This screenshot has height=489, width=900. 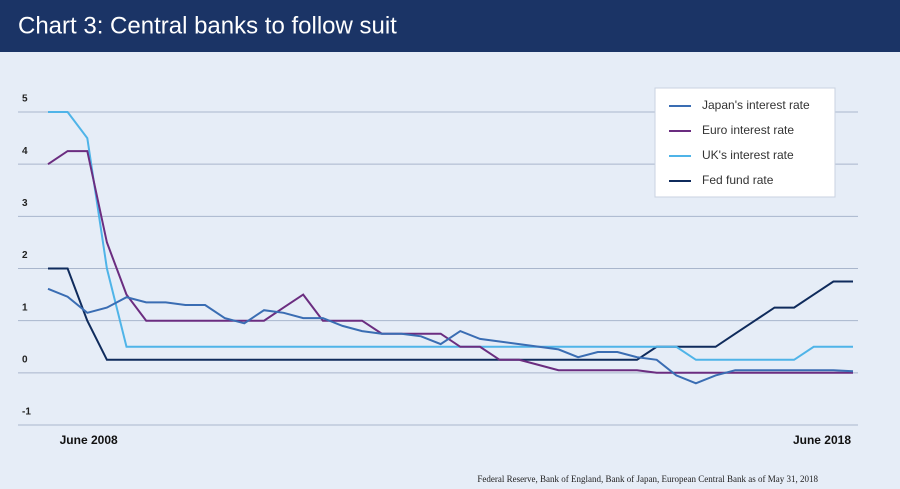 What do you see at coordinates (25, 99) in the screenshot?
I see `y-tick-label: 5` at bounding box center [25, 99].